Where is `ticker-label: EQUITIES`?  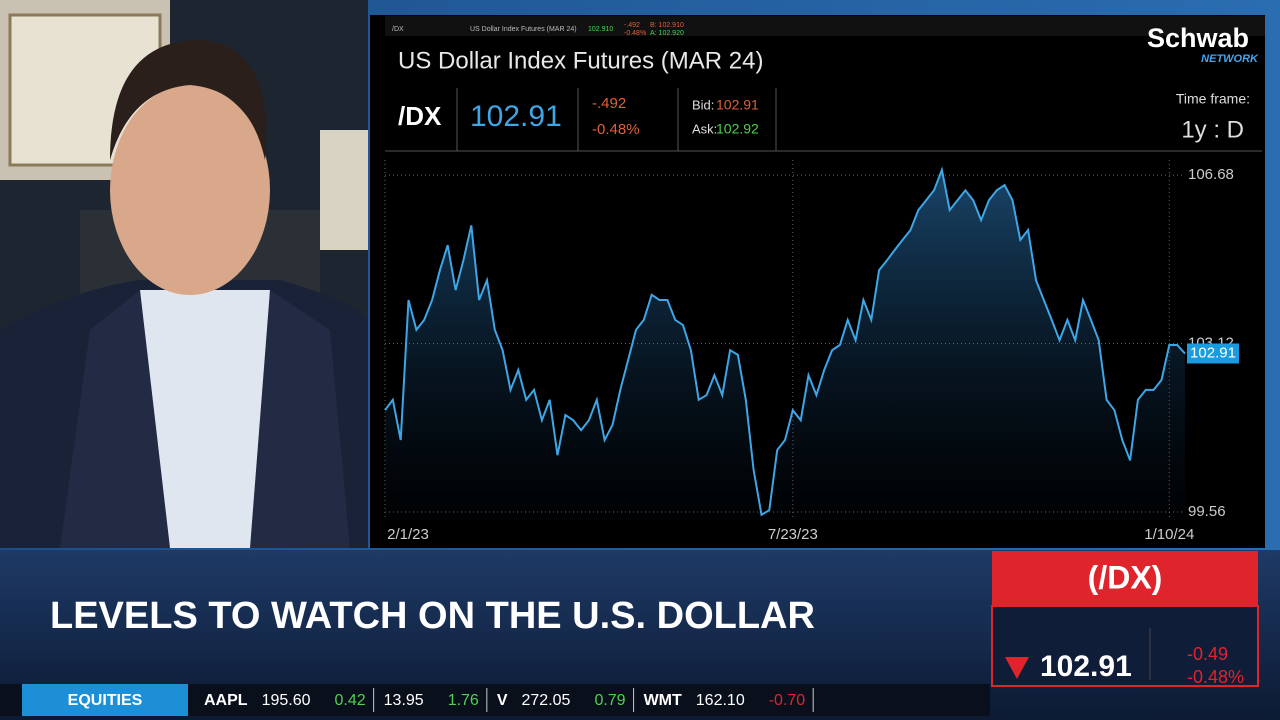 ticker-label: EQUITIES is located at coordinates (105, 700).